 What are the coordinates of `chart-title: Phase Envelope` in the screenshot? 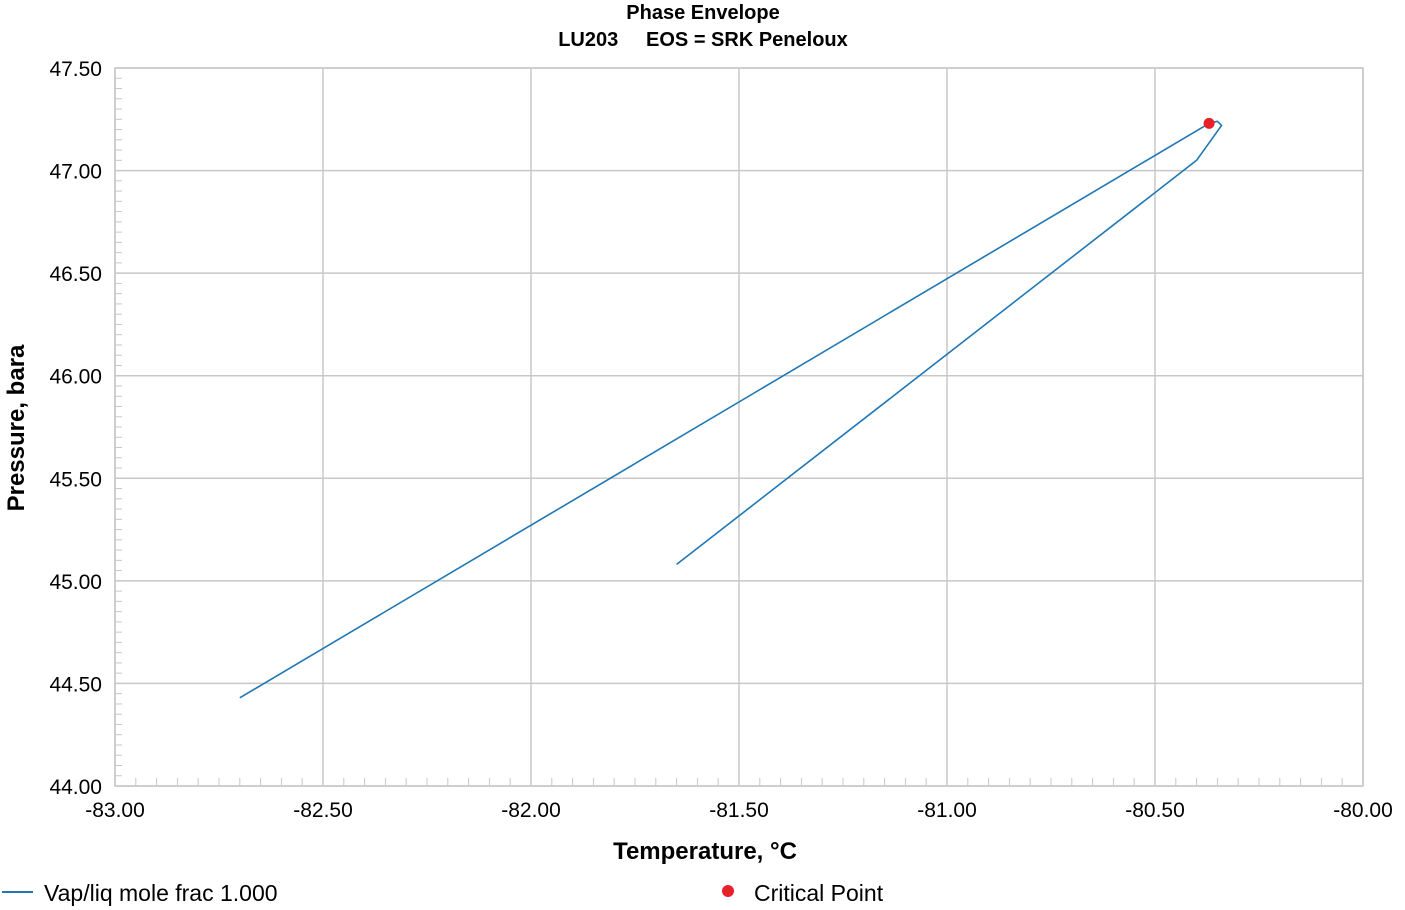 It's located at (702, 13).